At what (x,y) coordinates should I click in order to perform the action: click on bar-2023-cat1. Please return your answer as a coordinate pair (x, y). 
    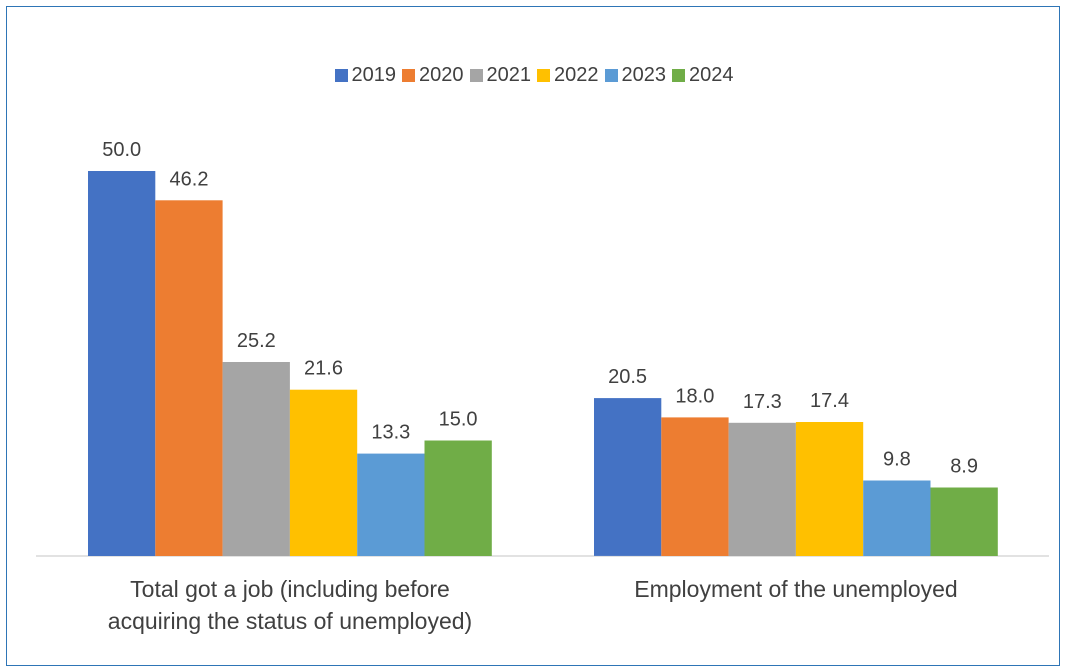
    Looking at the image, I should click on (391, 504).